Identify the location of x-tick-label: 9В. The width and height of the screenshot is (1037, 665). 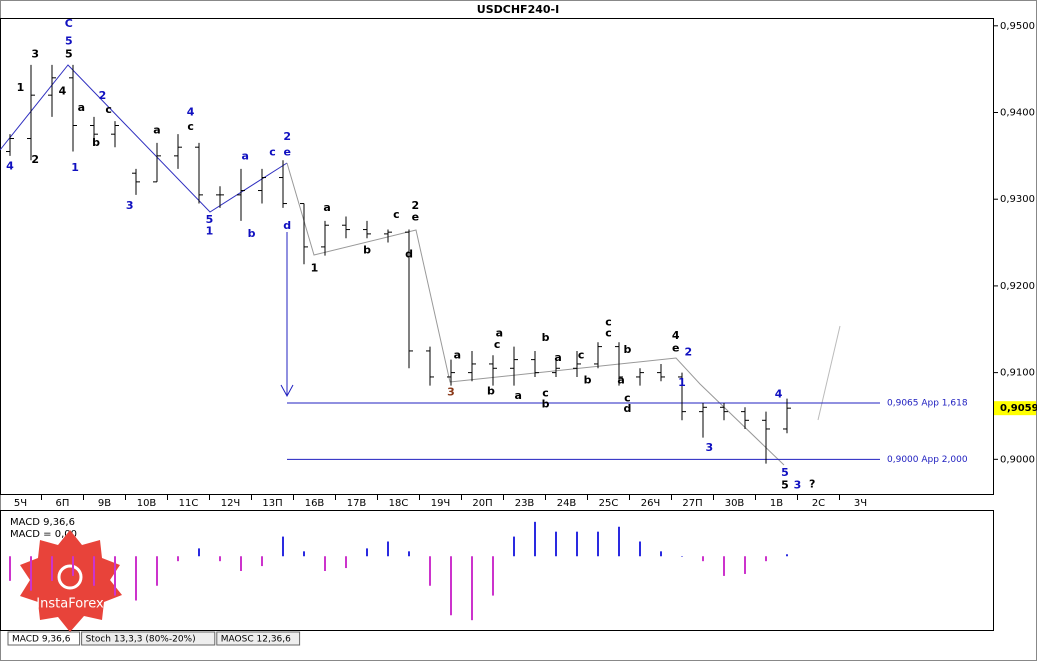
(104, 503).